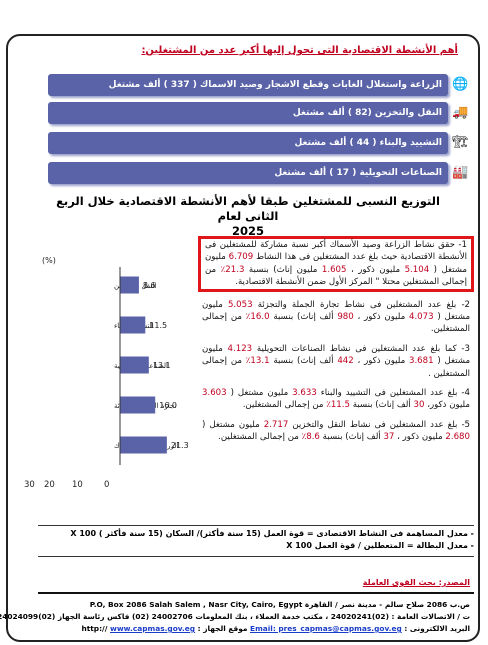  Describe the element at coordinates (180, 445) in the screenshot. I see `chart-value-label: 21.3` at that location.